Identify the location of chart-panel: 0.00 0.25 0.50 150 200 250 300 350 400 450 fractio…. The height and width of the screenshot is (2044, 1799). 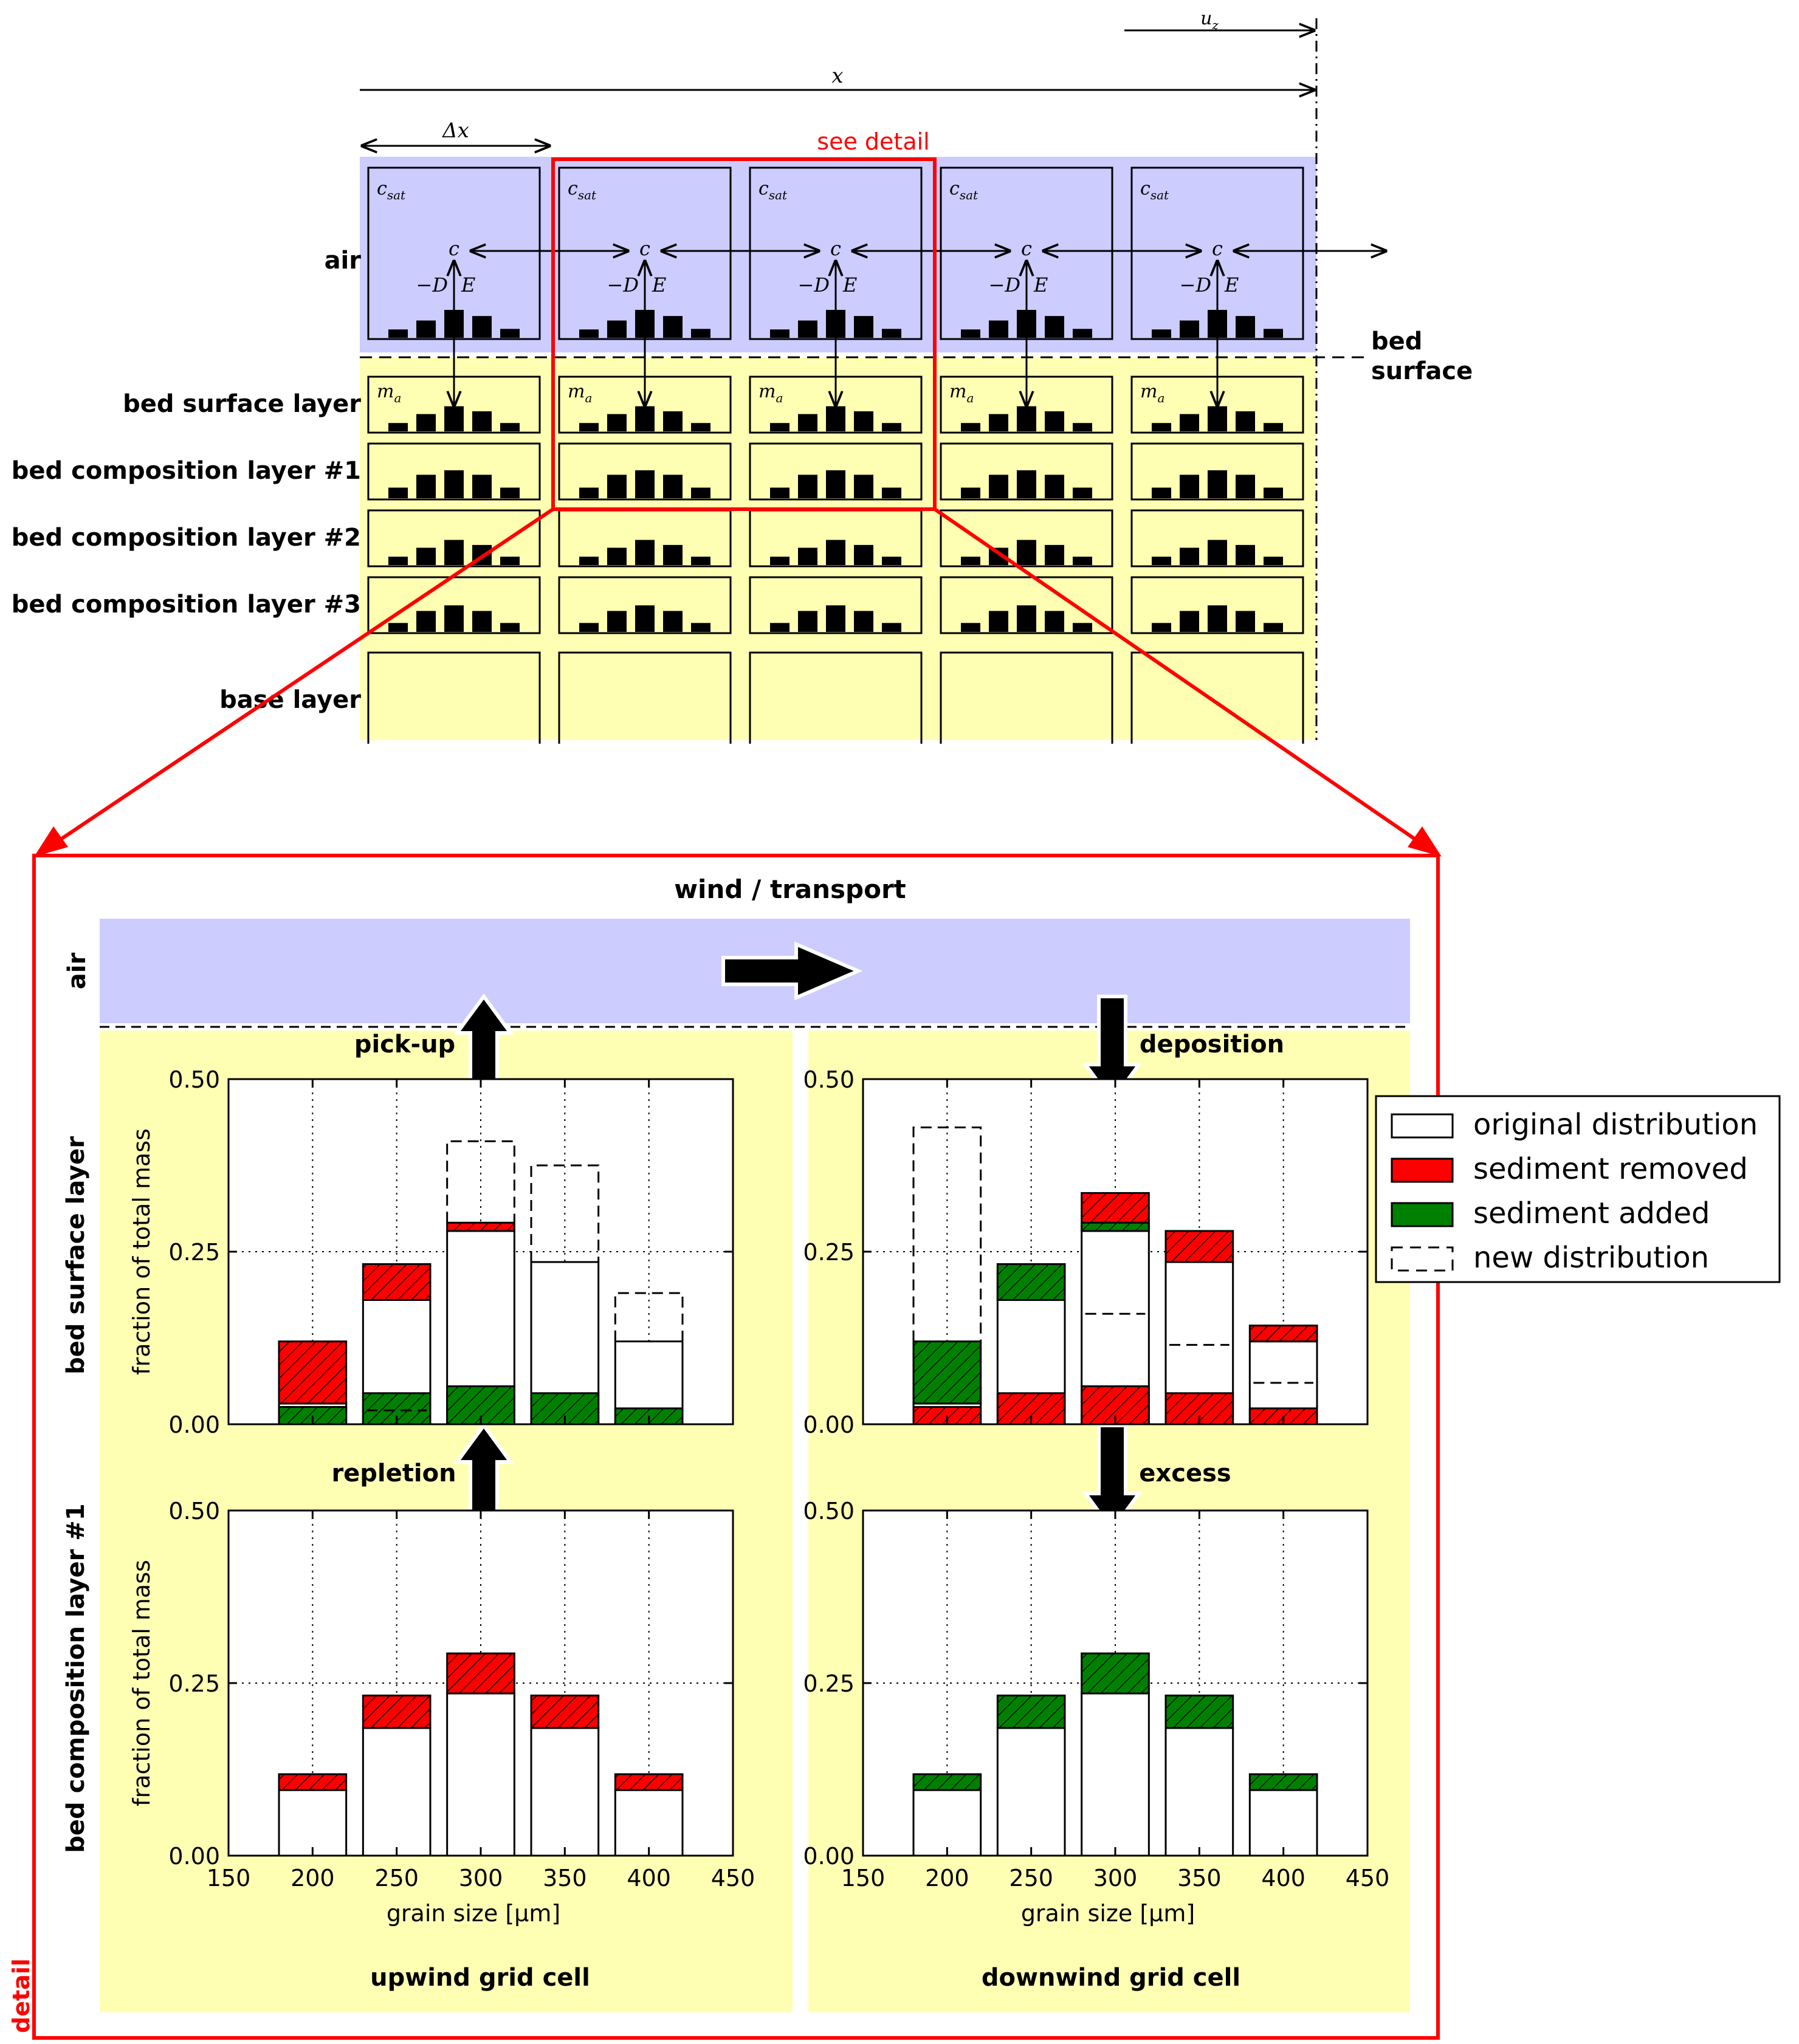
(441, 1713).